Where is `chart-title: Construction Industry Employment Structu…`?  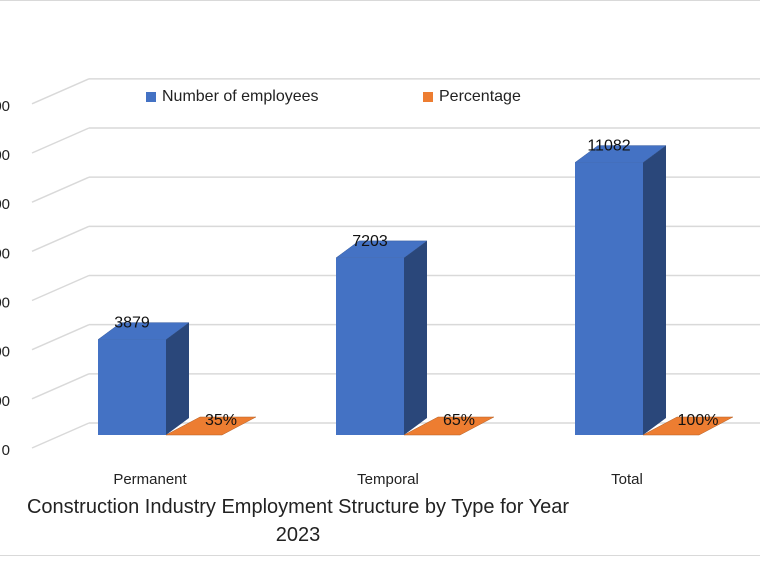
chart-title: Construction Industry Employment Structu… is located at coordinates (298, 521).